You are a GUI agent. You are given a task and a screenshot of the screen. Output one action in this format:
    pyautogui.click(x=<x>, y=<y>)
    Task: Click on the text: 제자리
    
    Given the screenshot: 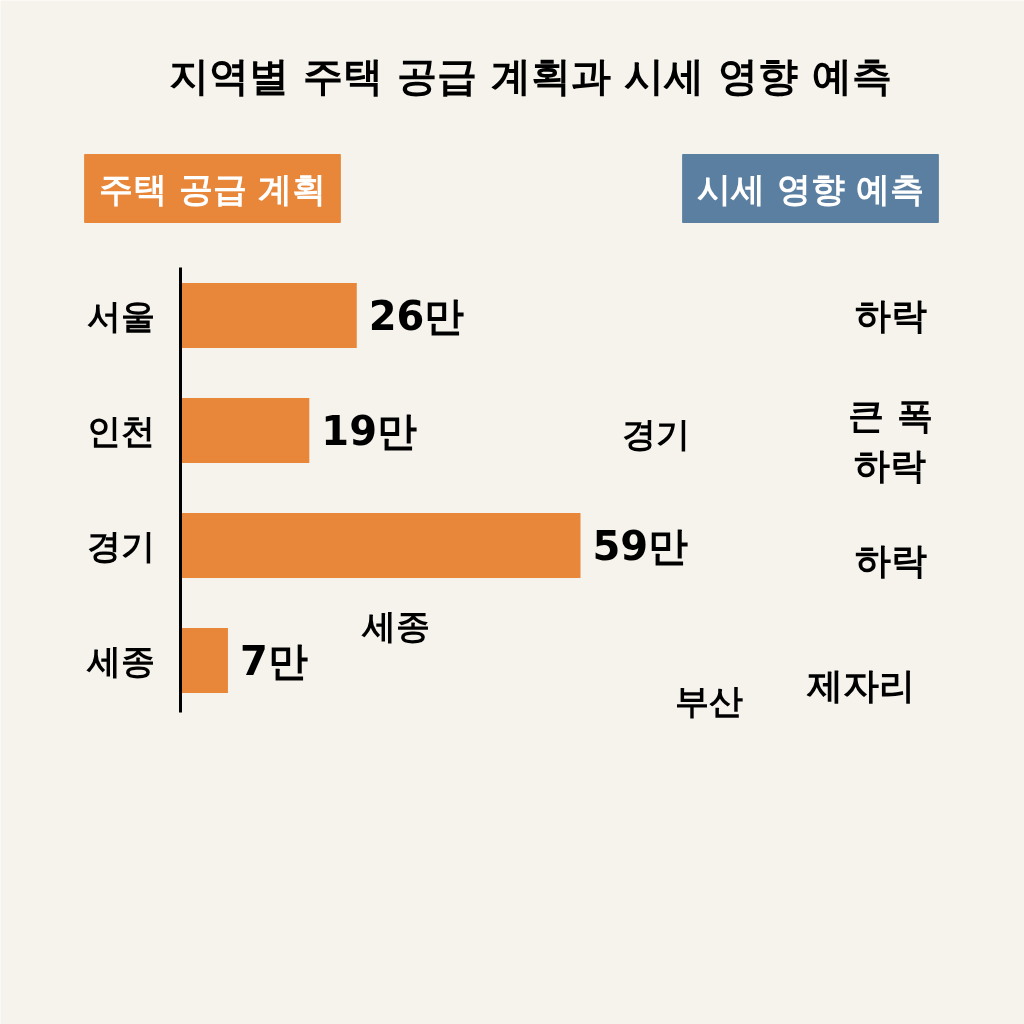 What is the action you would take?
    pyautogui.click(x=860, y=685)
    